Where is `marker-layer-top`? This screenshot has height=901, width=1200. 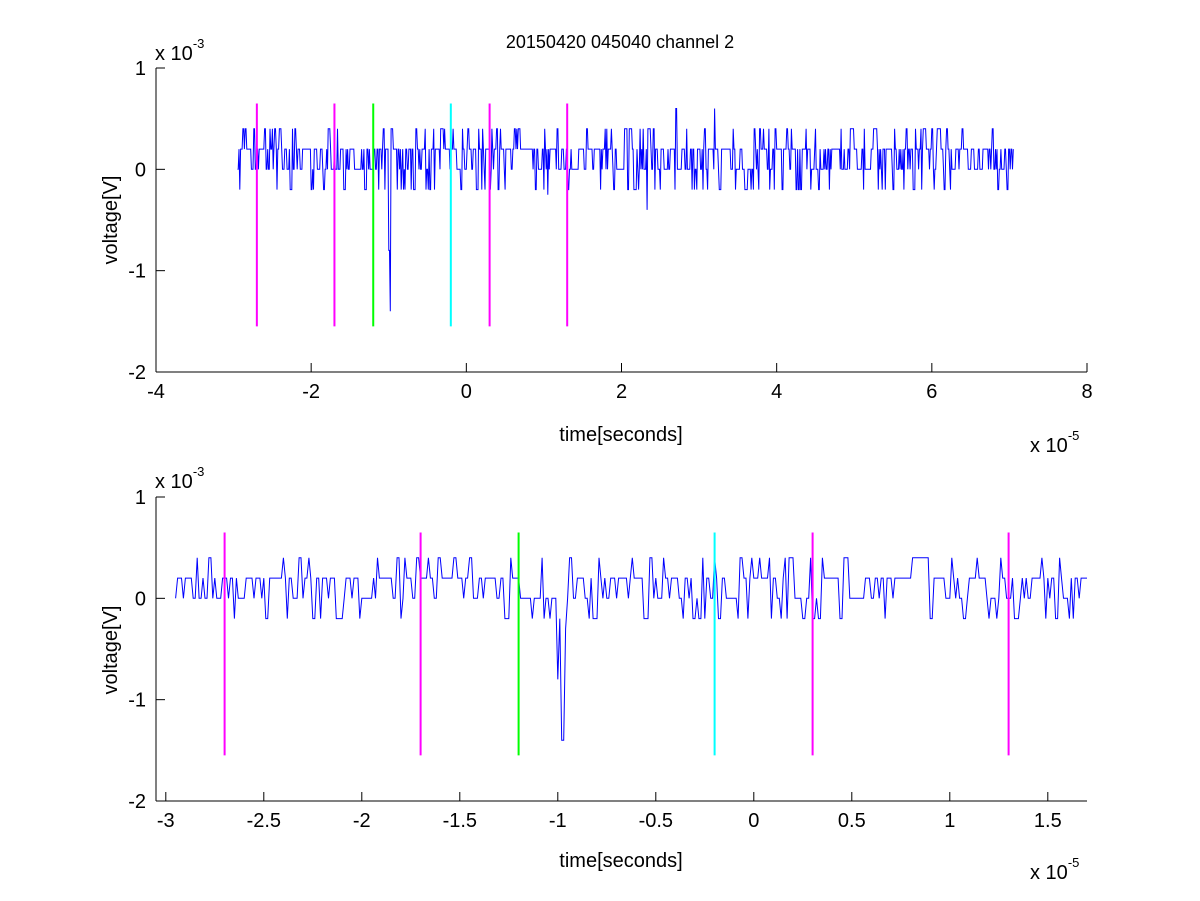 marker-layer-top is located at coordinates (412, 215).